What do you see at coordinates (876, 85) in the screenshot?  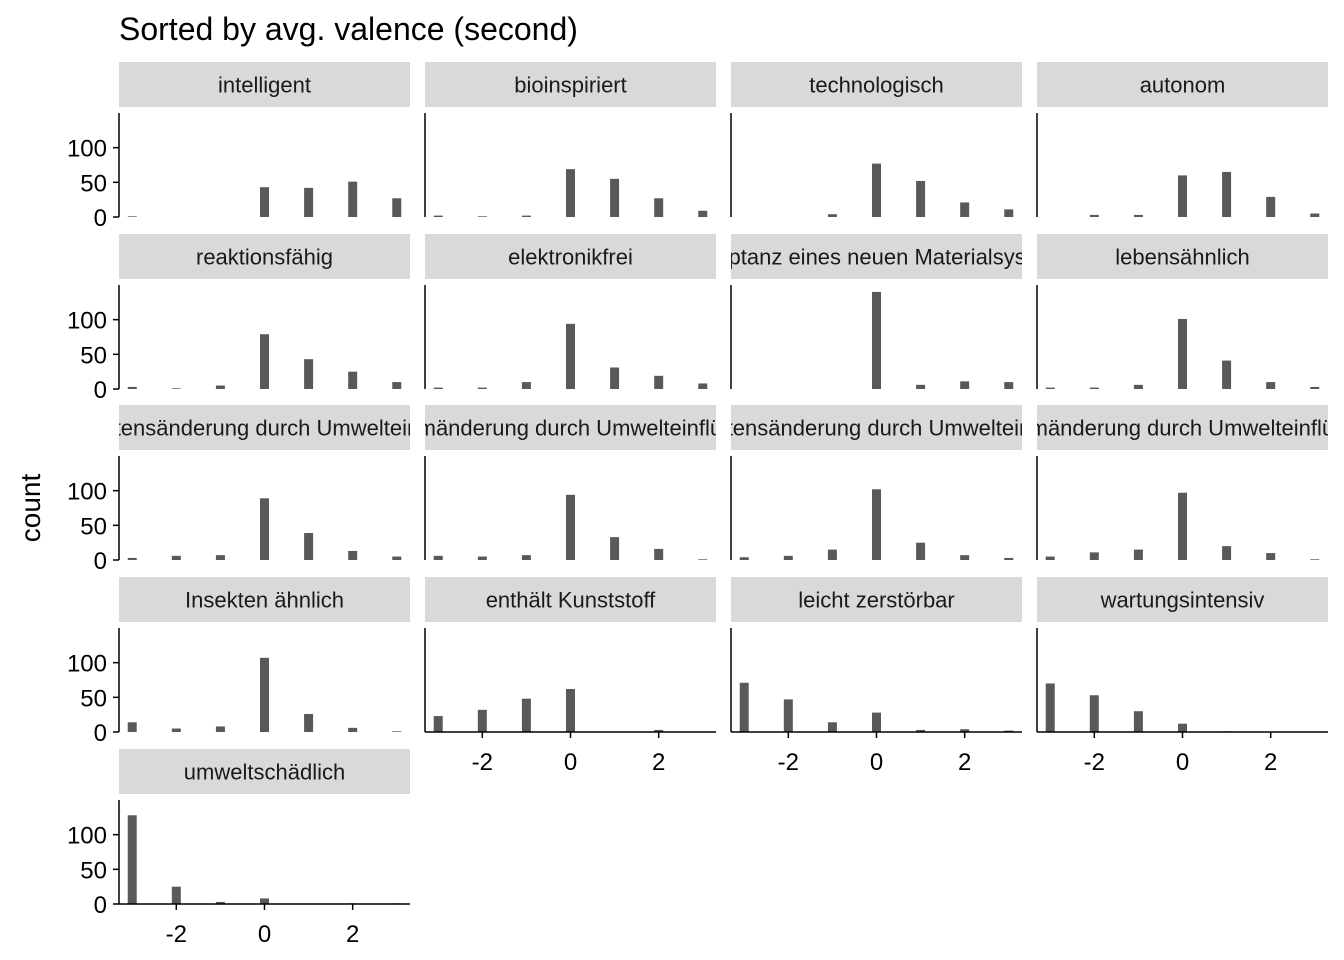 I see `facet-strip-label: technologisch` at bounding box center [876, 85].